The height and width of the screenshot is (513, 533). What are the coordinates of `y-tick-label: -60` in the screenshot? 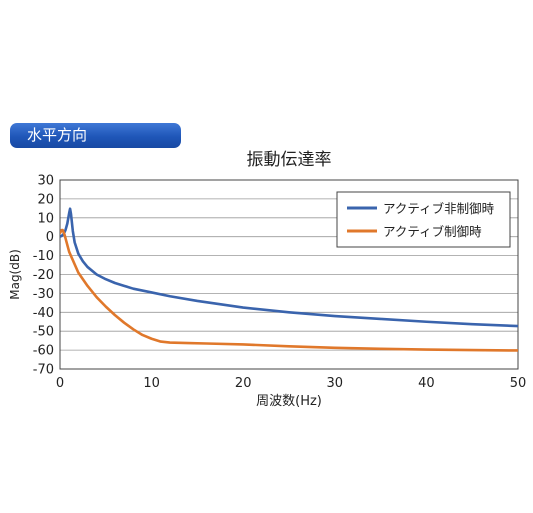 It's located at (43, 351).